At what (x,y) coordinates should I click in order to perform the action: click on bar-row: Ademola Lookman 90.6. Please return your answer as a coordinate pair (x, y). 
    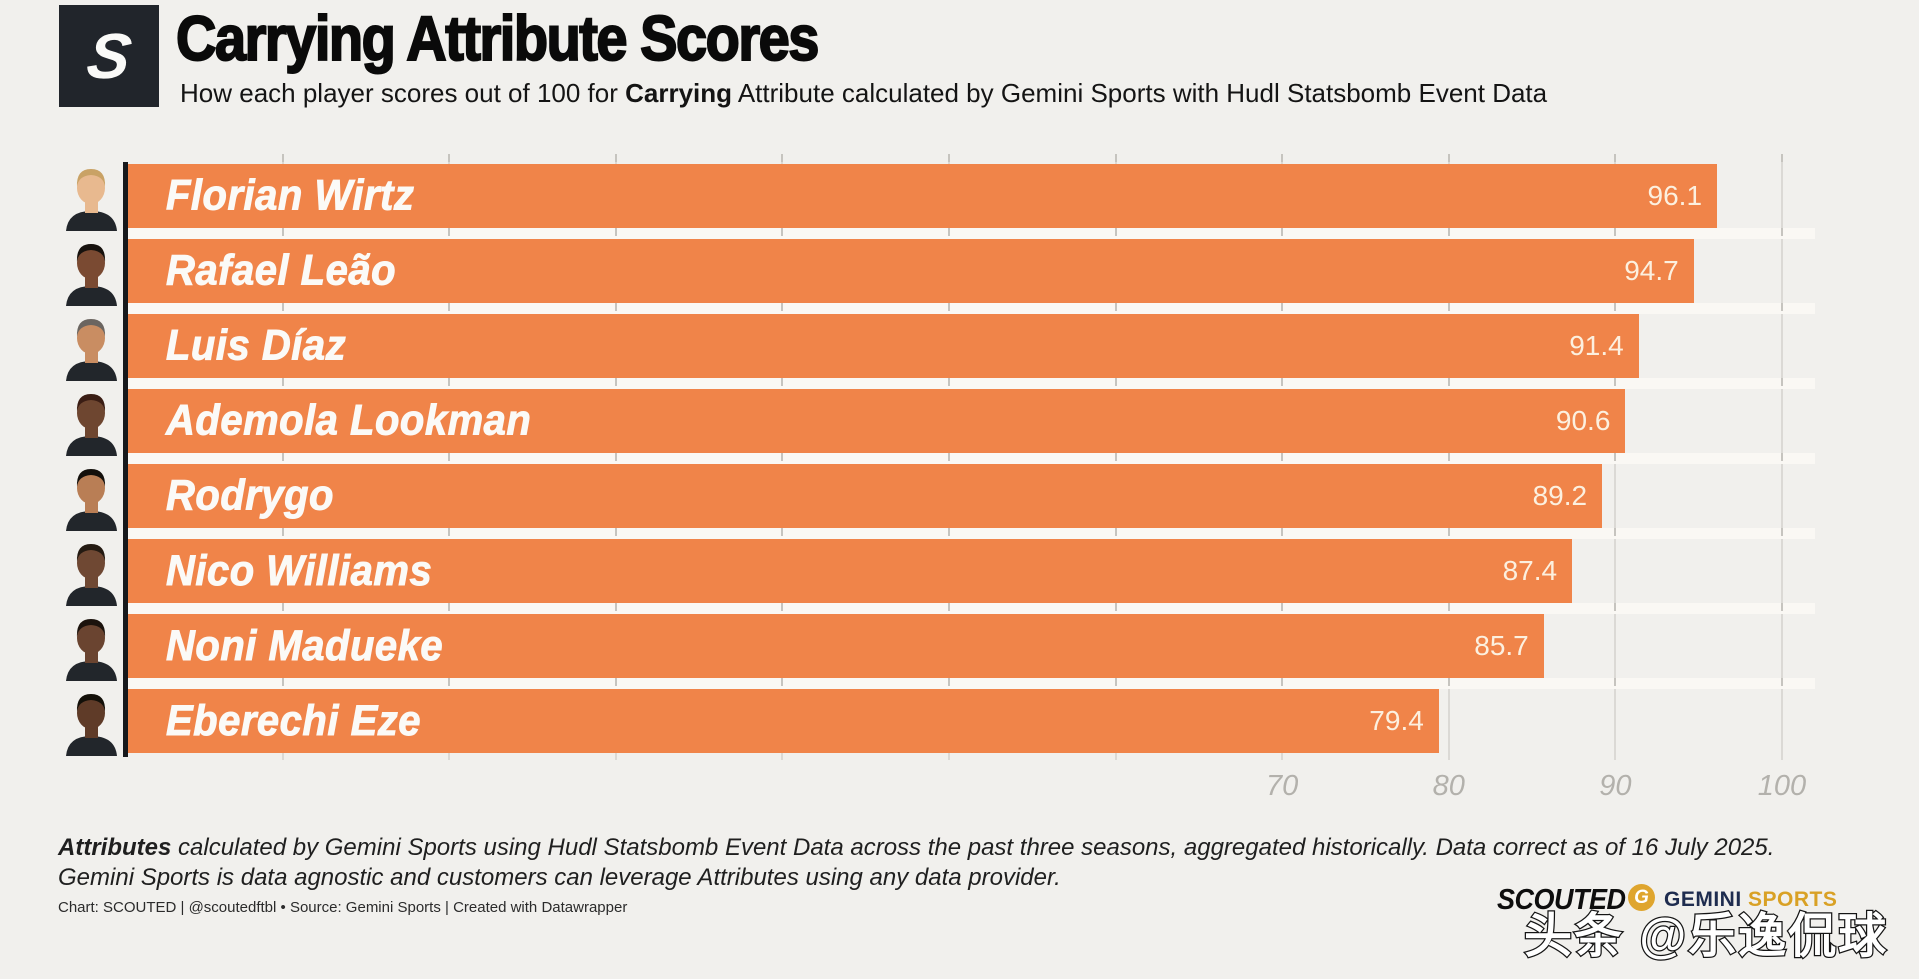
    Looking at the image, I should click on (941, 422).